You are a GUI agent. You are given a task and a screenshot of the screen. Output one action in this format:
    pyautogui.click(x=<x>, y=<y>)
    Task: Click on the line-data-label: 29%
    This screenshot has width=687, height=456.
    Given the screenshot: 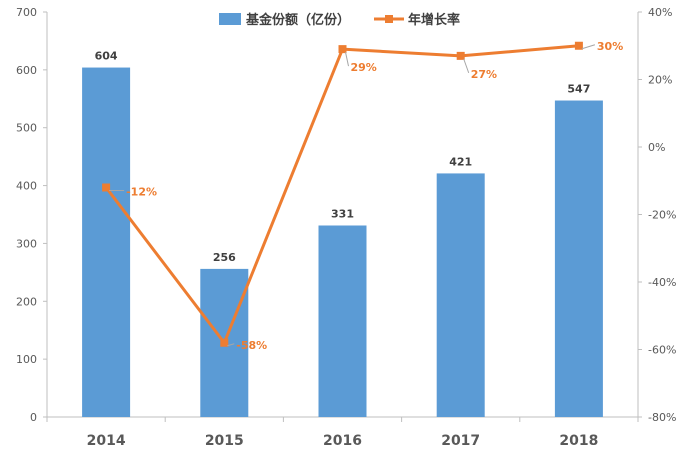 What is the action you would take?
    pyautogui.click(x=364, y=67)
    